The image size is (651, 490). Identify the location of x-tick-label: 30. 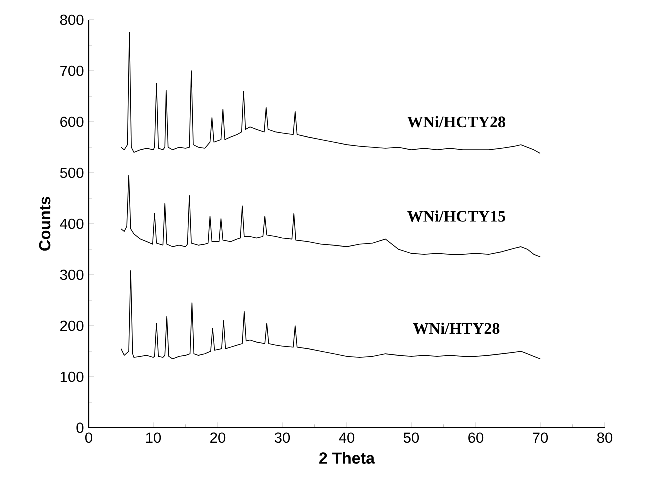
(282, 438).